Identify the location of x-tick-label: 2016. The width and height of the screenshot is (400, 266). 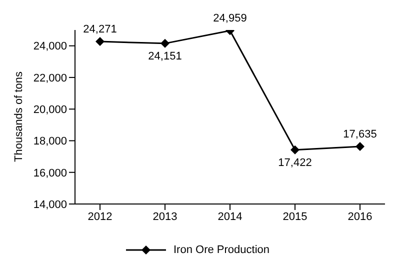
(360, 216).